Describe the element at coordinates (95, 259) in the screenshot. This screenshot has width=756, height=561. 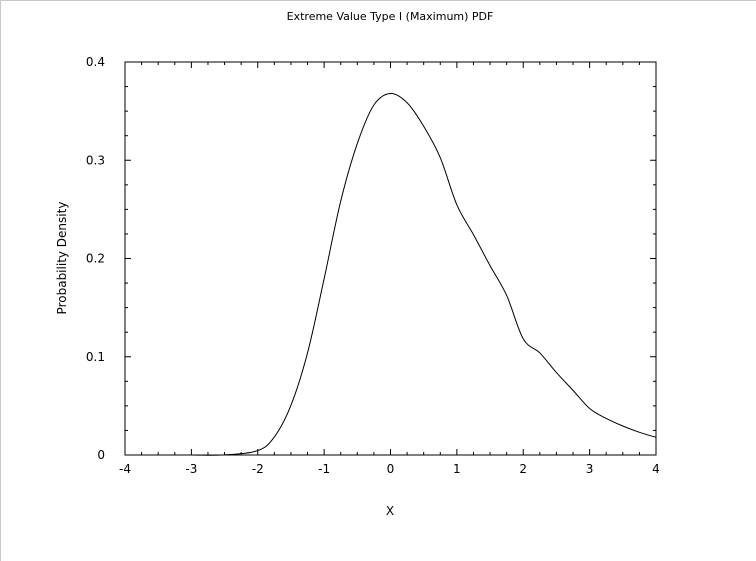
I see `y-tick-label: 0.2` at that location.